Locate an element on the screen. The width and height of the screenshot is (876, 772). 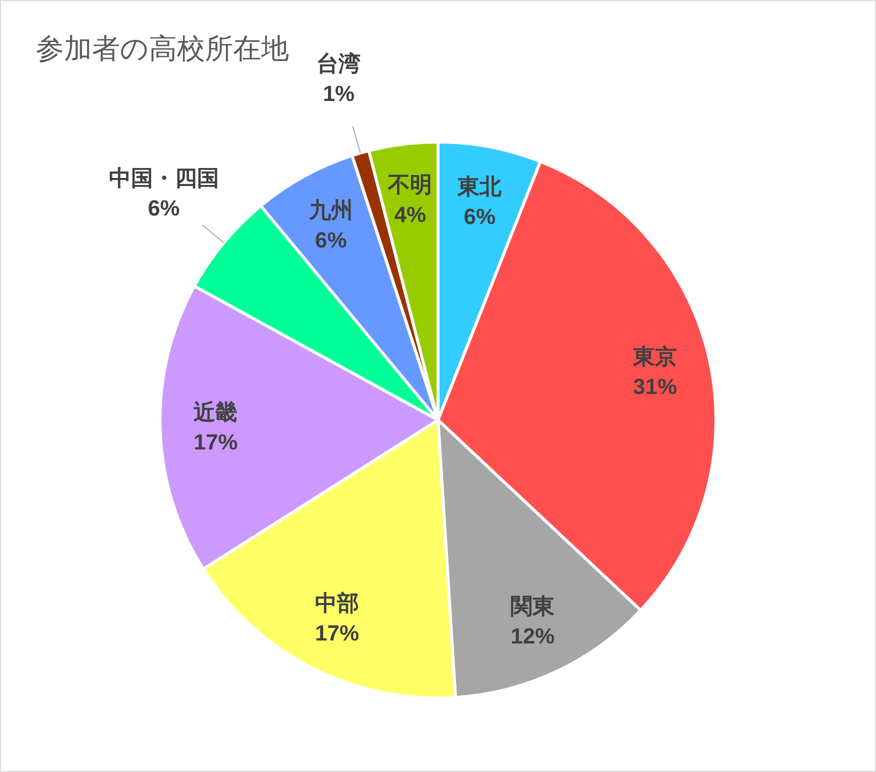
slice-label: 中国・四国 is located at coordinates (163, 178).